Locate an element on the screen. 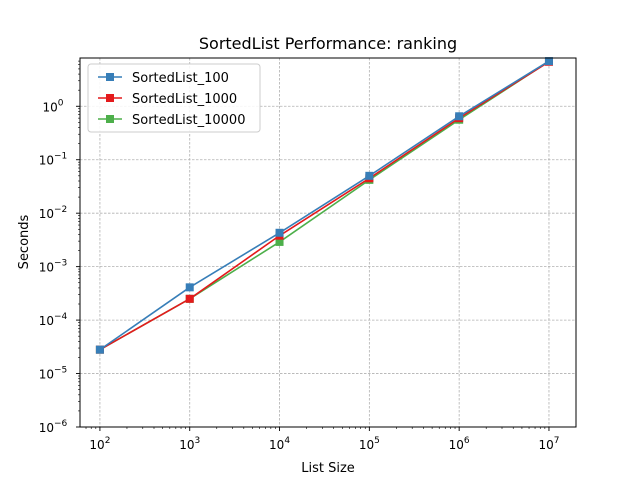  legend-item: SortedList_10000 is located at coordinates (171, 120).